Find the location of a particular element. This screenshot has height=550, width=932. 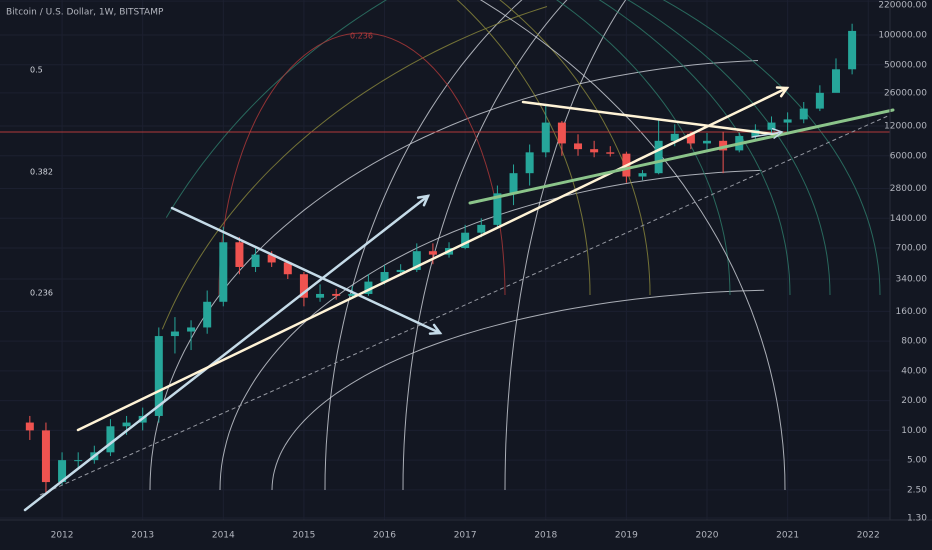

x-tick-label: 2019 is located at coordinates (626, 536).